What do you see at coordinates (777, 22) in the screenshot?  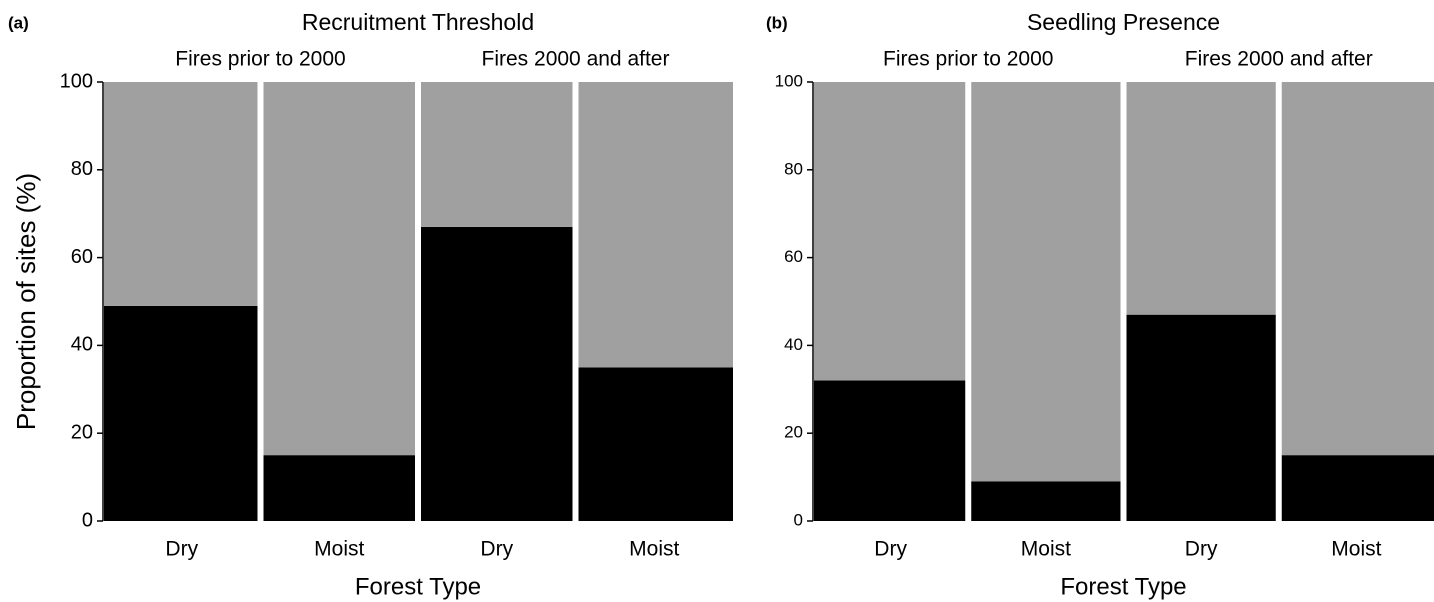 I see `panel-label: (b)` at bounding box center [777, 22].